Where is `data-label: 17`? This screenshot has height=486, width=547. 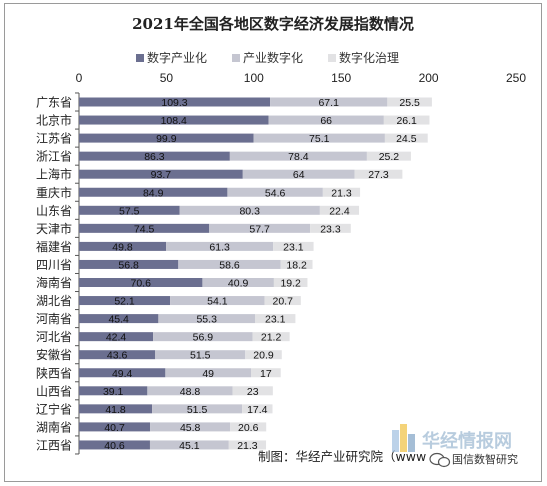 data-label: 17 is located at coordinates (266, 374).